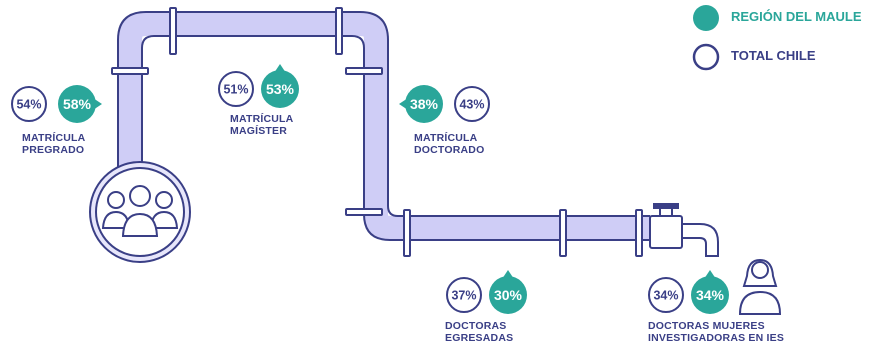 This screenshot has width=869, height=350. What do you see at coordinates (796, 16) in the screenshot?
I see `legend-label-maule: REGIÓN DEL MAULE` at bounding box center [796, 16].